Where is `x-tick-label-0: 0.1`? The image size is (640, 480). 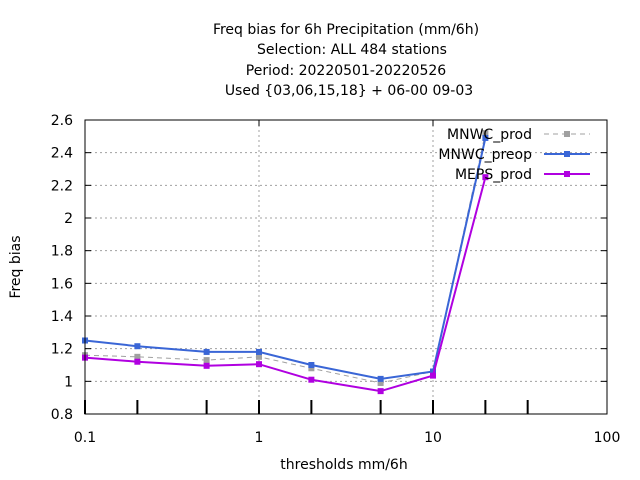
x-tick-label-0: 0.1 is located at coordinates (85, 438).